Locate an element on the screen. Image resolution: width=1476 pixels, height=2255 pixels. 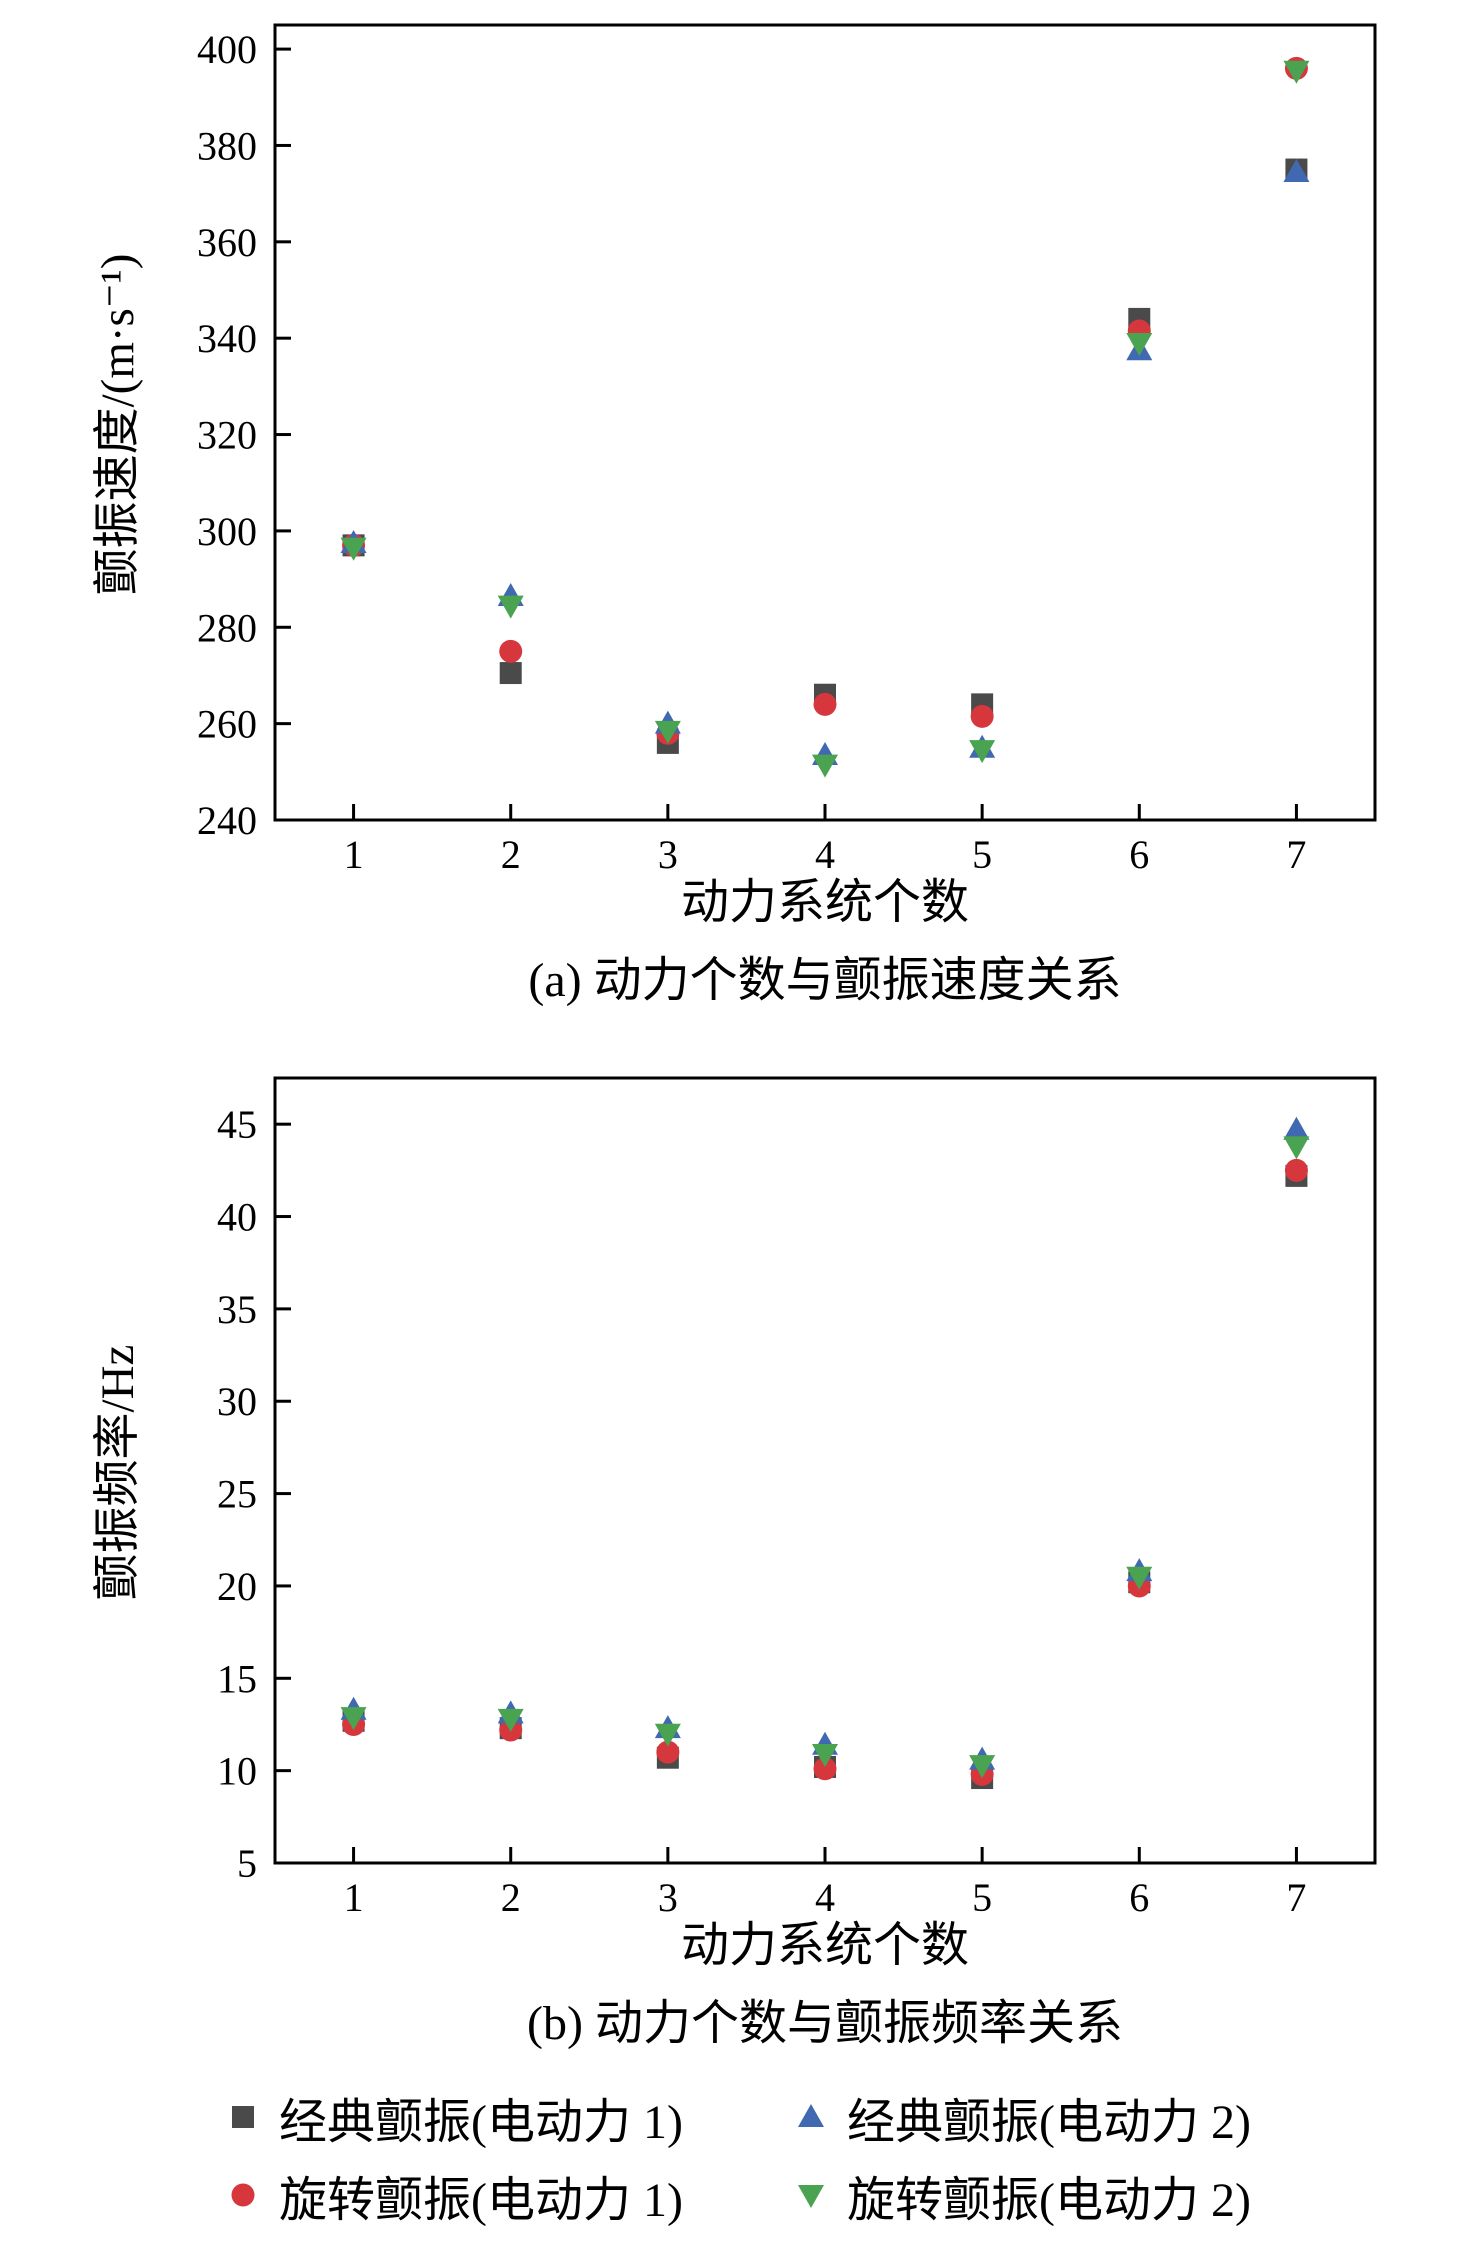
svg-text: 240 is located at coordinates (227, 820).